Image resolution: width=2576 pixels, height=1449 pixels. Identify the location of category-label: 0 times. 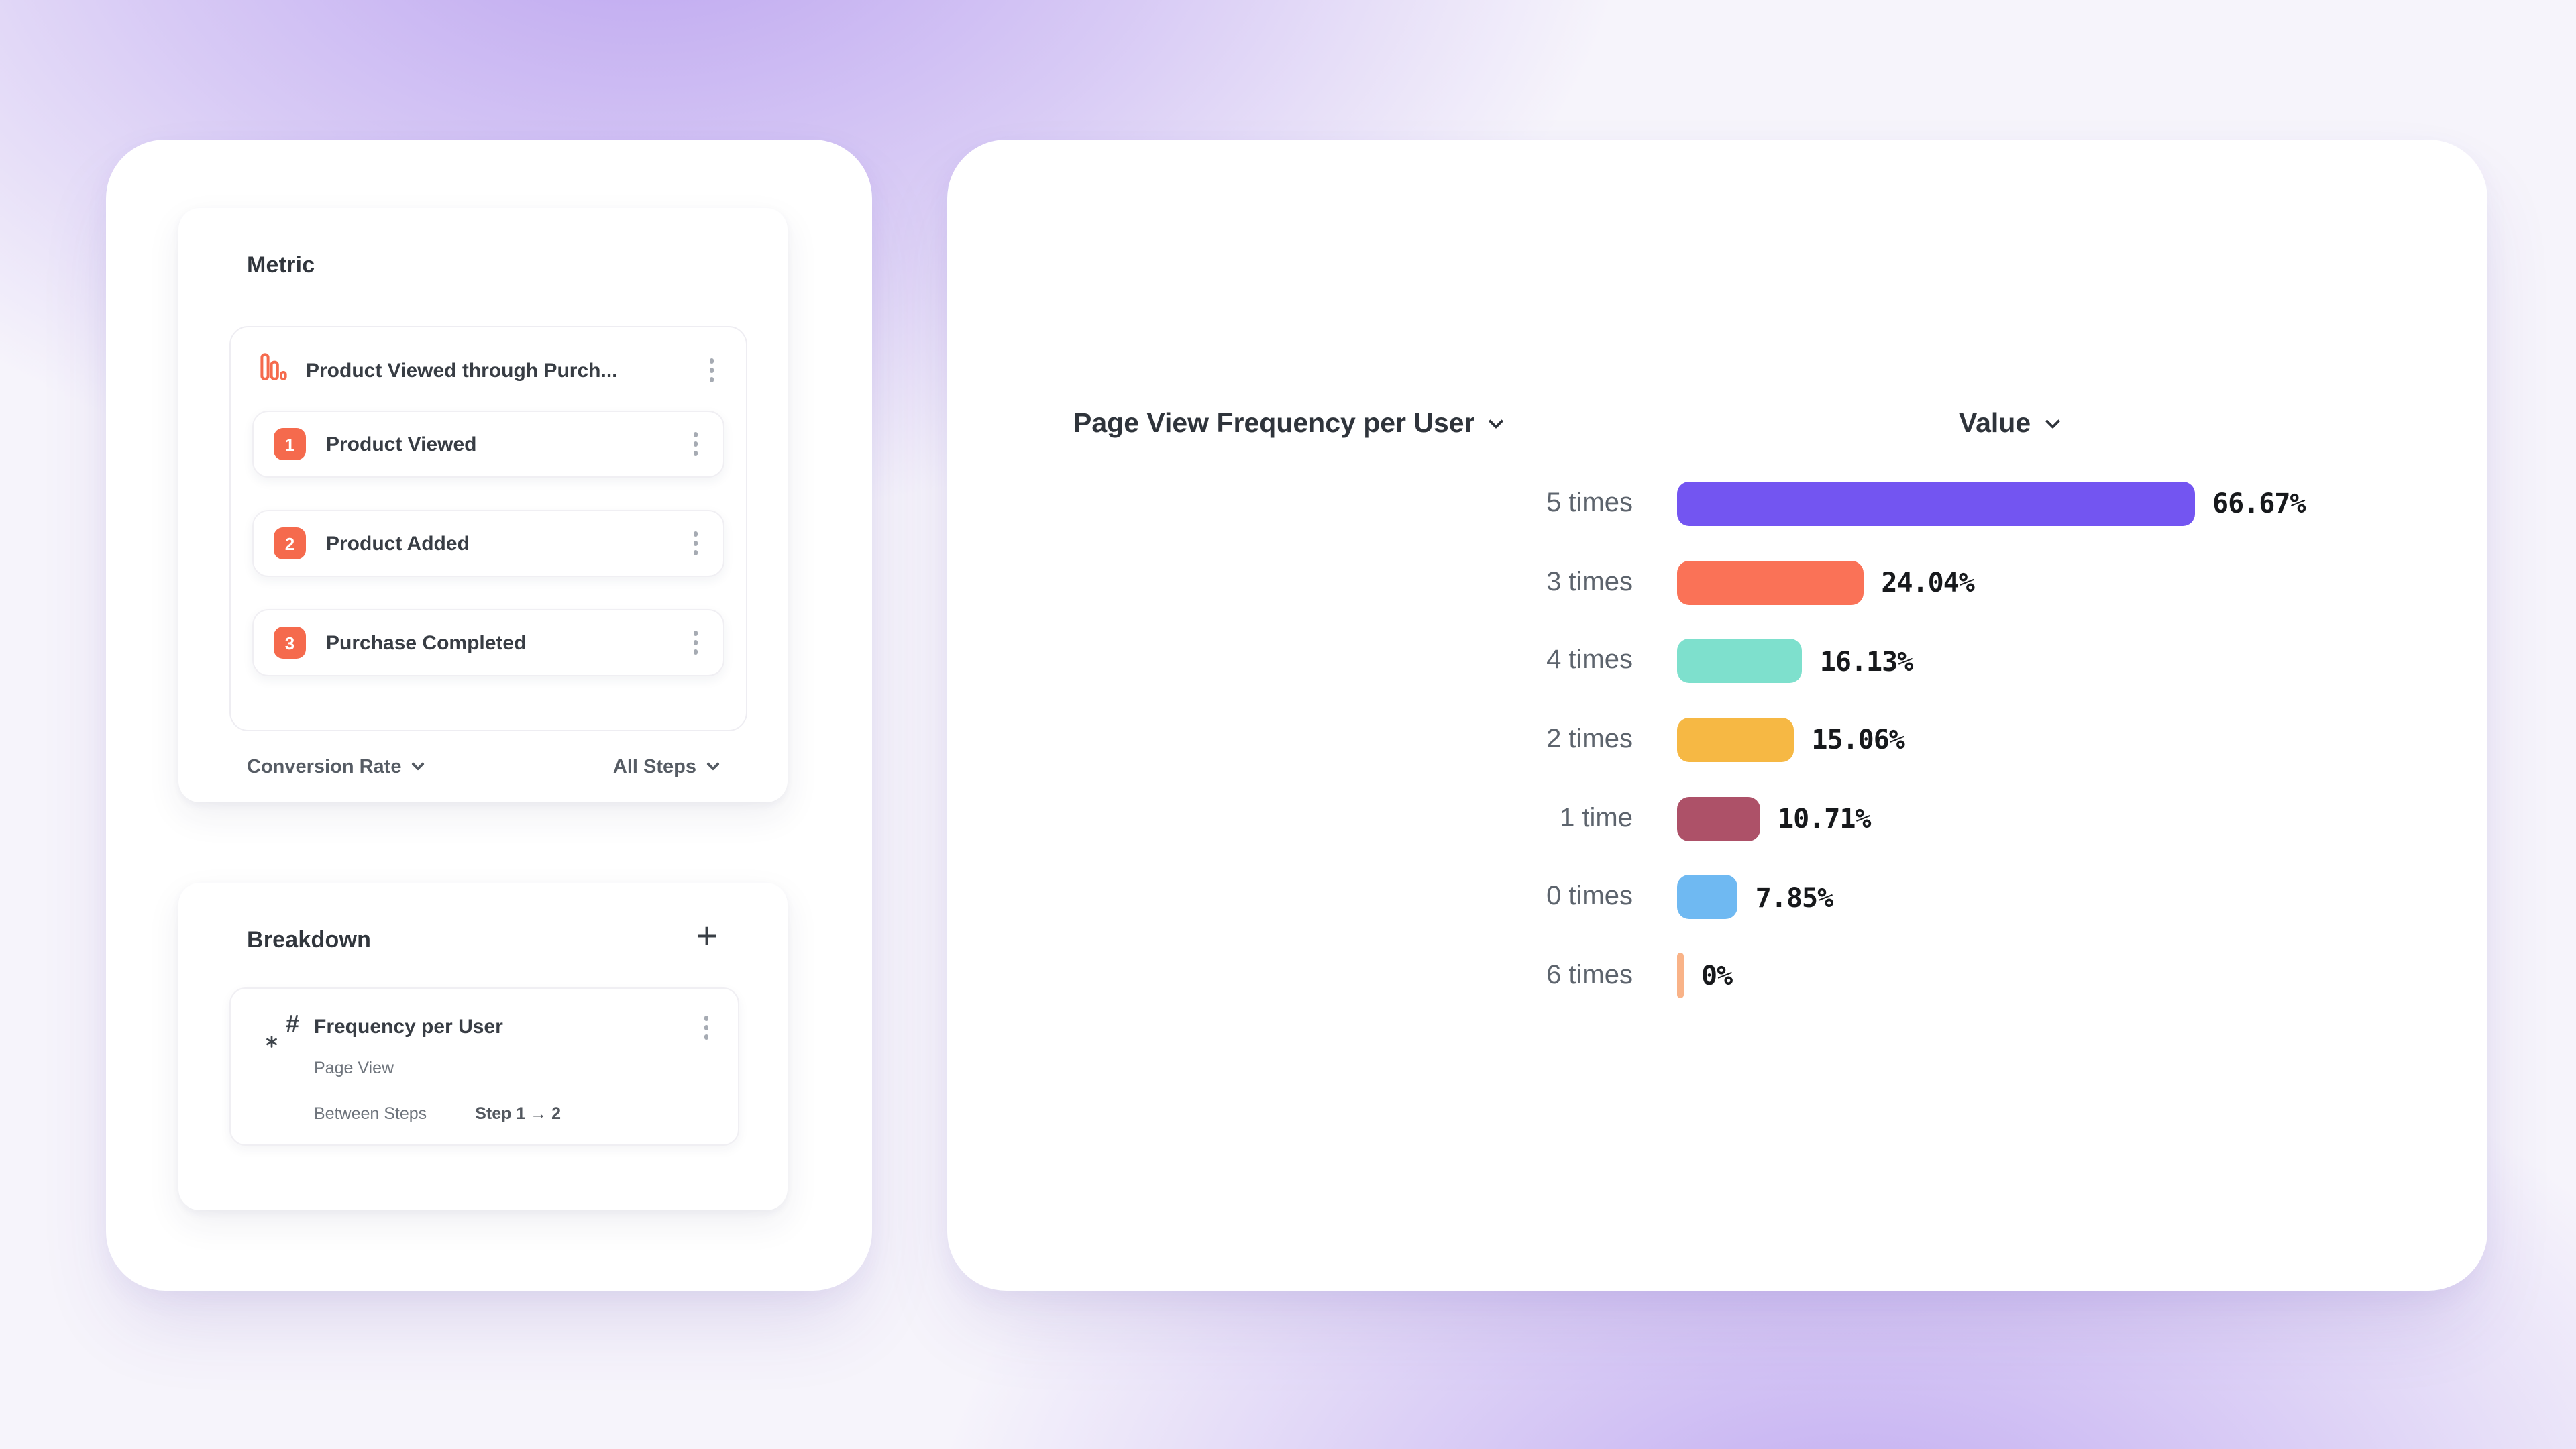
(1589, 896).